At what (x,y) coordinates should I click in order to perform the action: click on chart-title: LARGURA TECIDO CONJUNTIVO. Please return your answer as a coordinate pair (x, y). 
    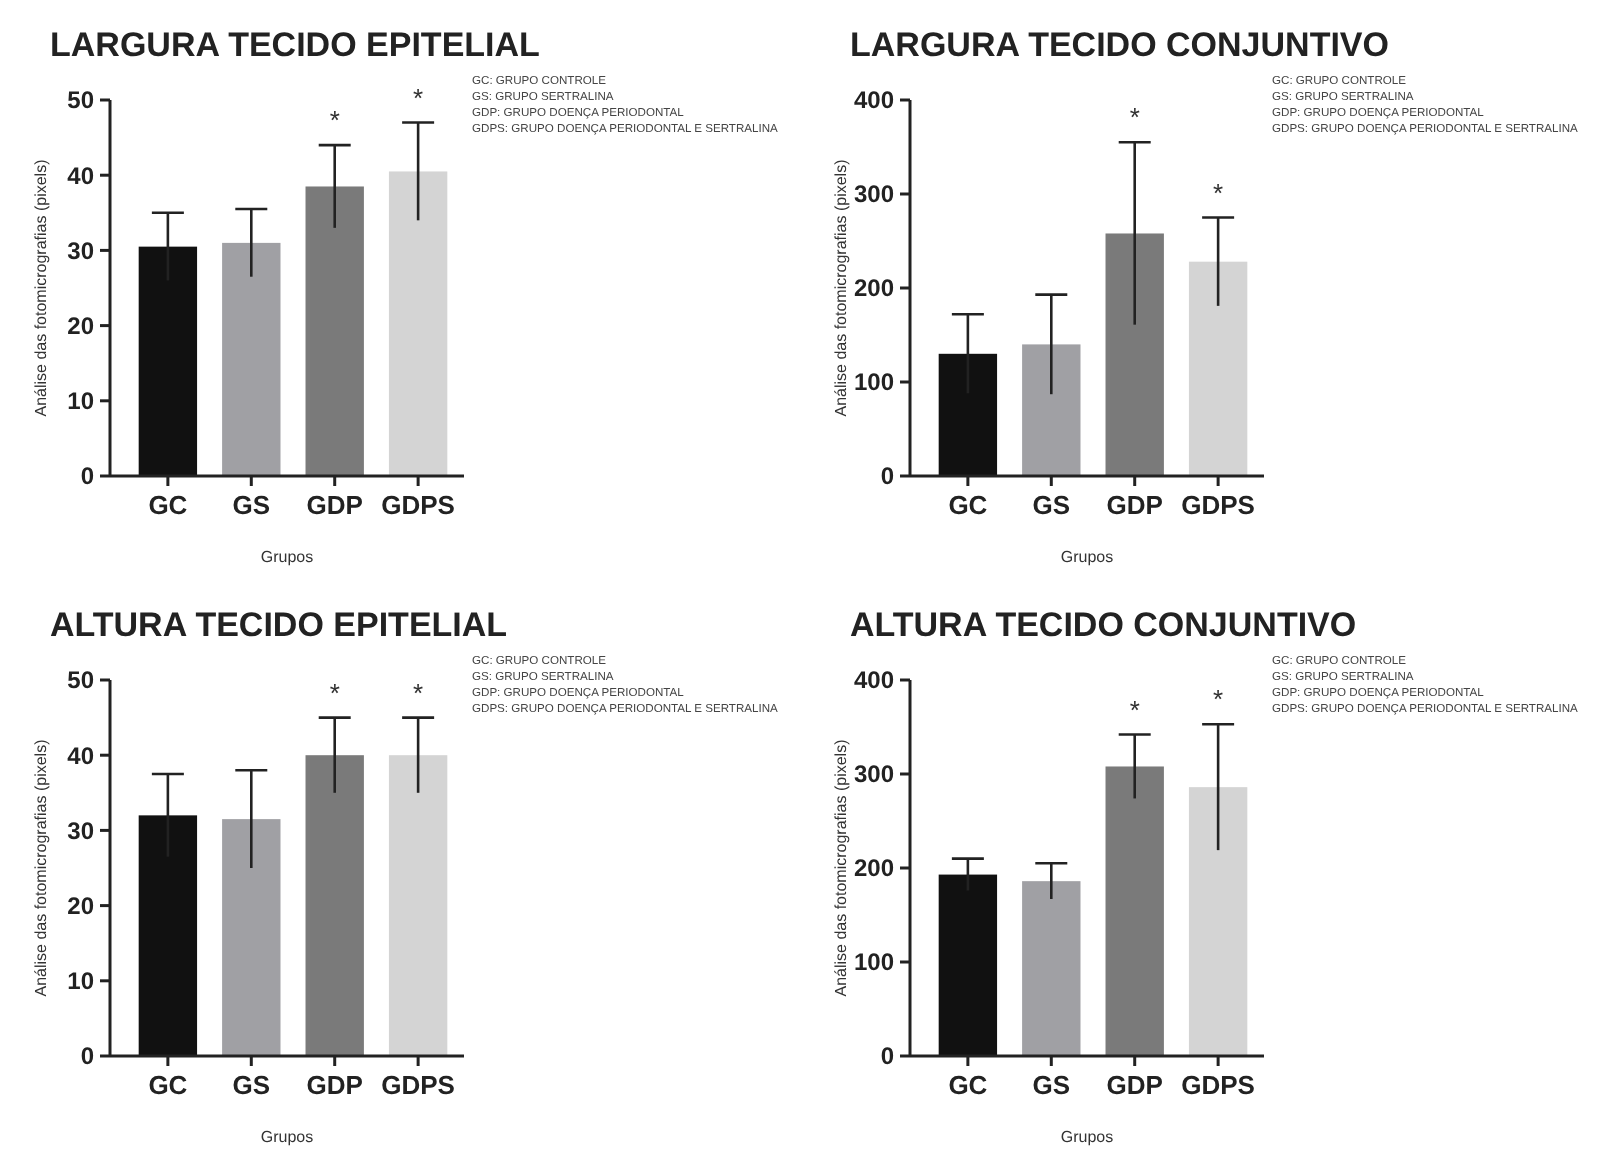
    Looking at the image, I should click on (1119, 45).